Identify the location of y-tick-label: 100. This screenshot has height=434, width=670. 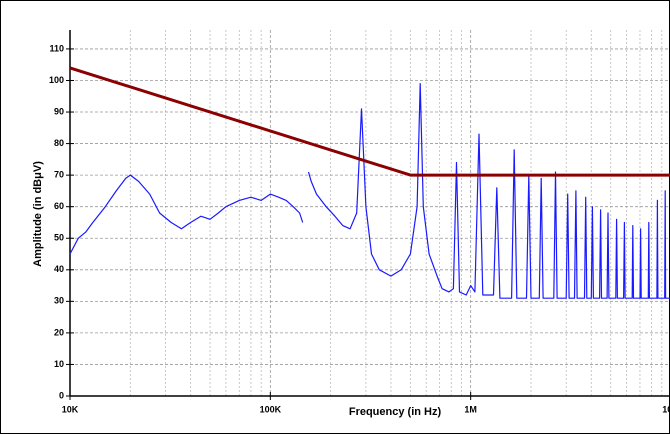
(56, 80).